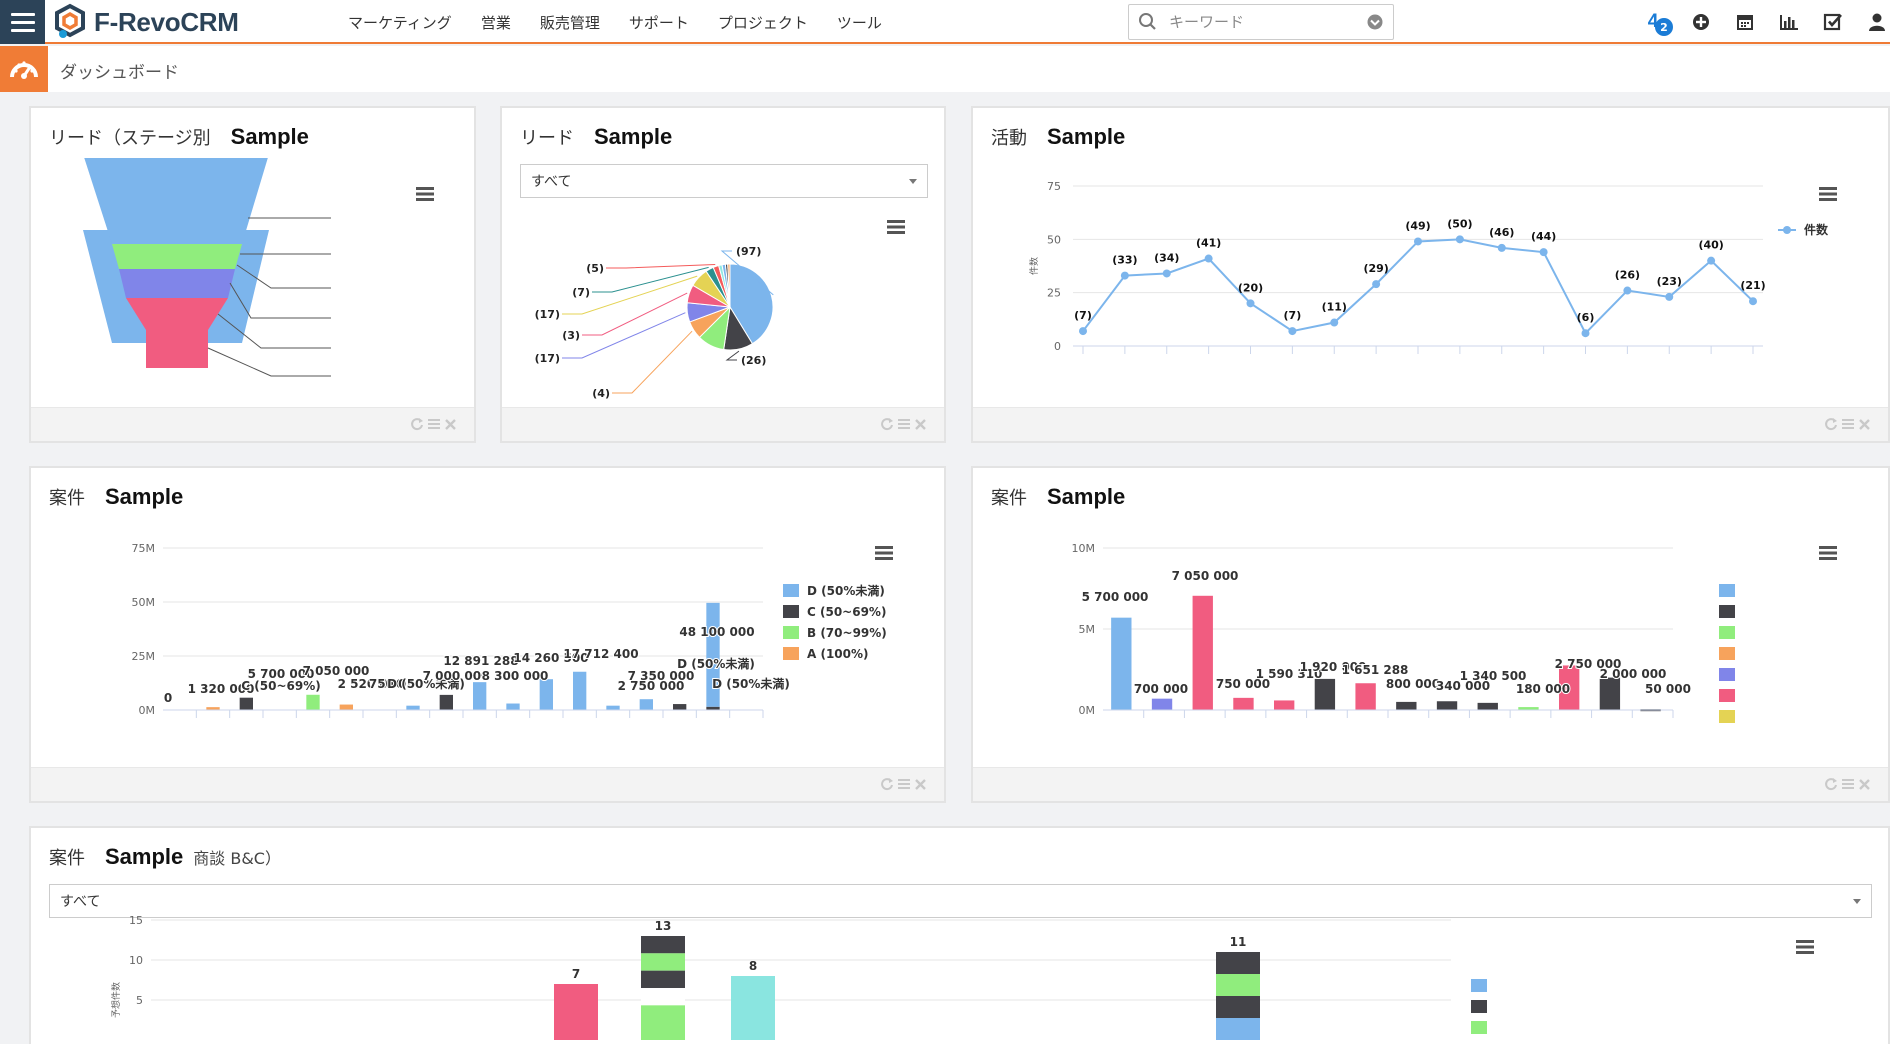  Describe the element at coordinates (1789, 22) in the screenshot. I see `reports-button` at that location.